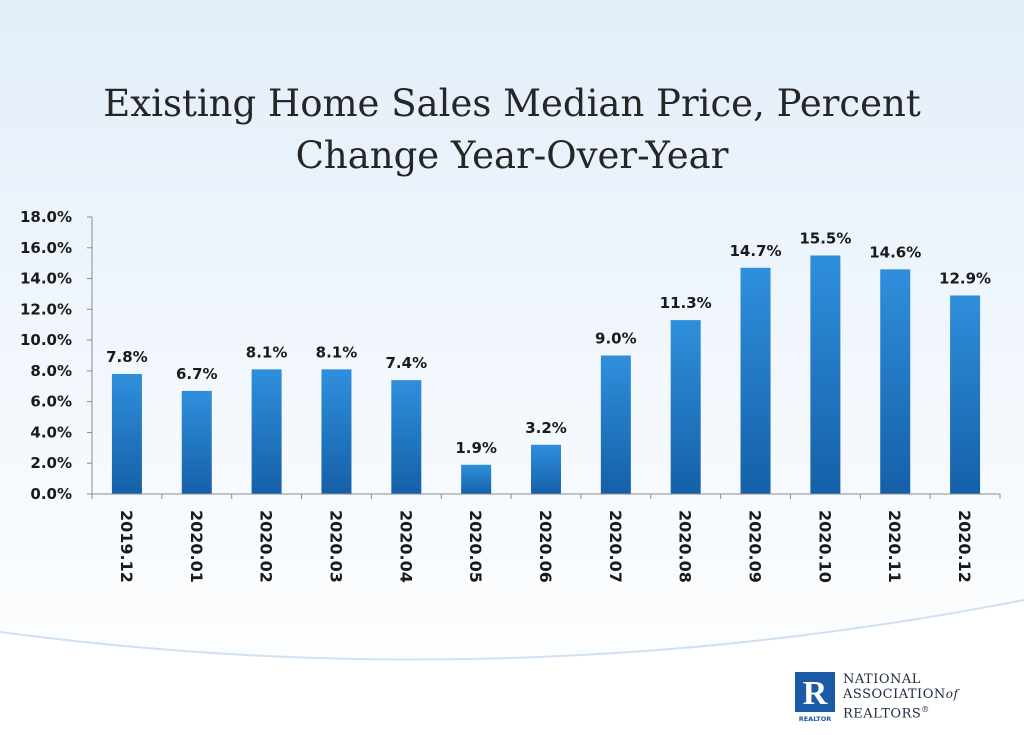 This screenshot has height=735, width=1024. What do you see at coordinates (46, 217) in the screenshot?
I see `y-tick-label: 18.0%` at bounding box center [46, 217].